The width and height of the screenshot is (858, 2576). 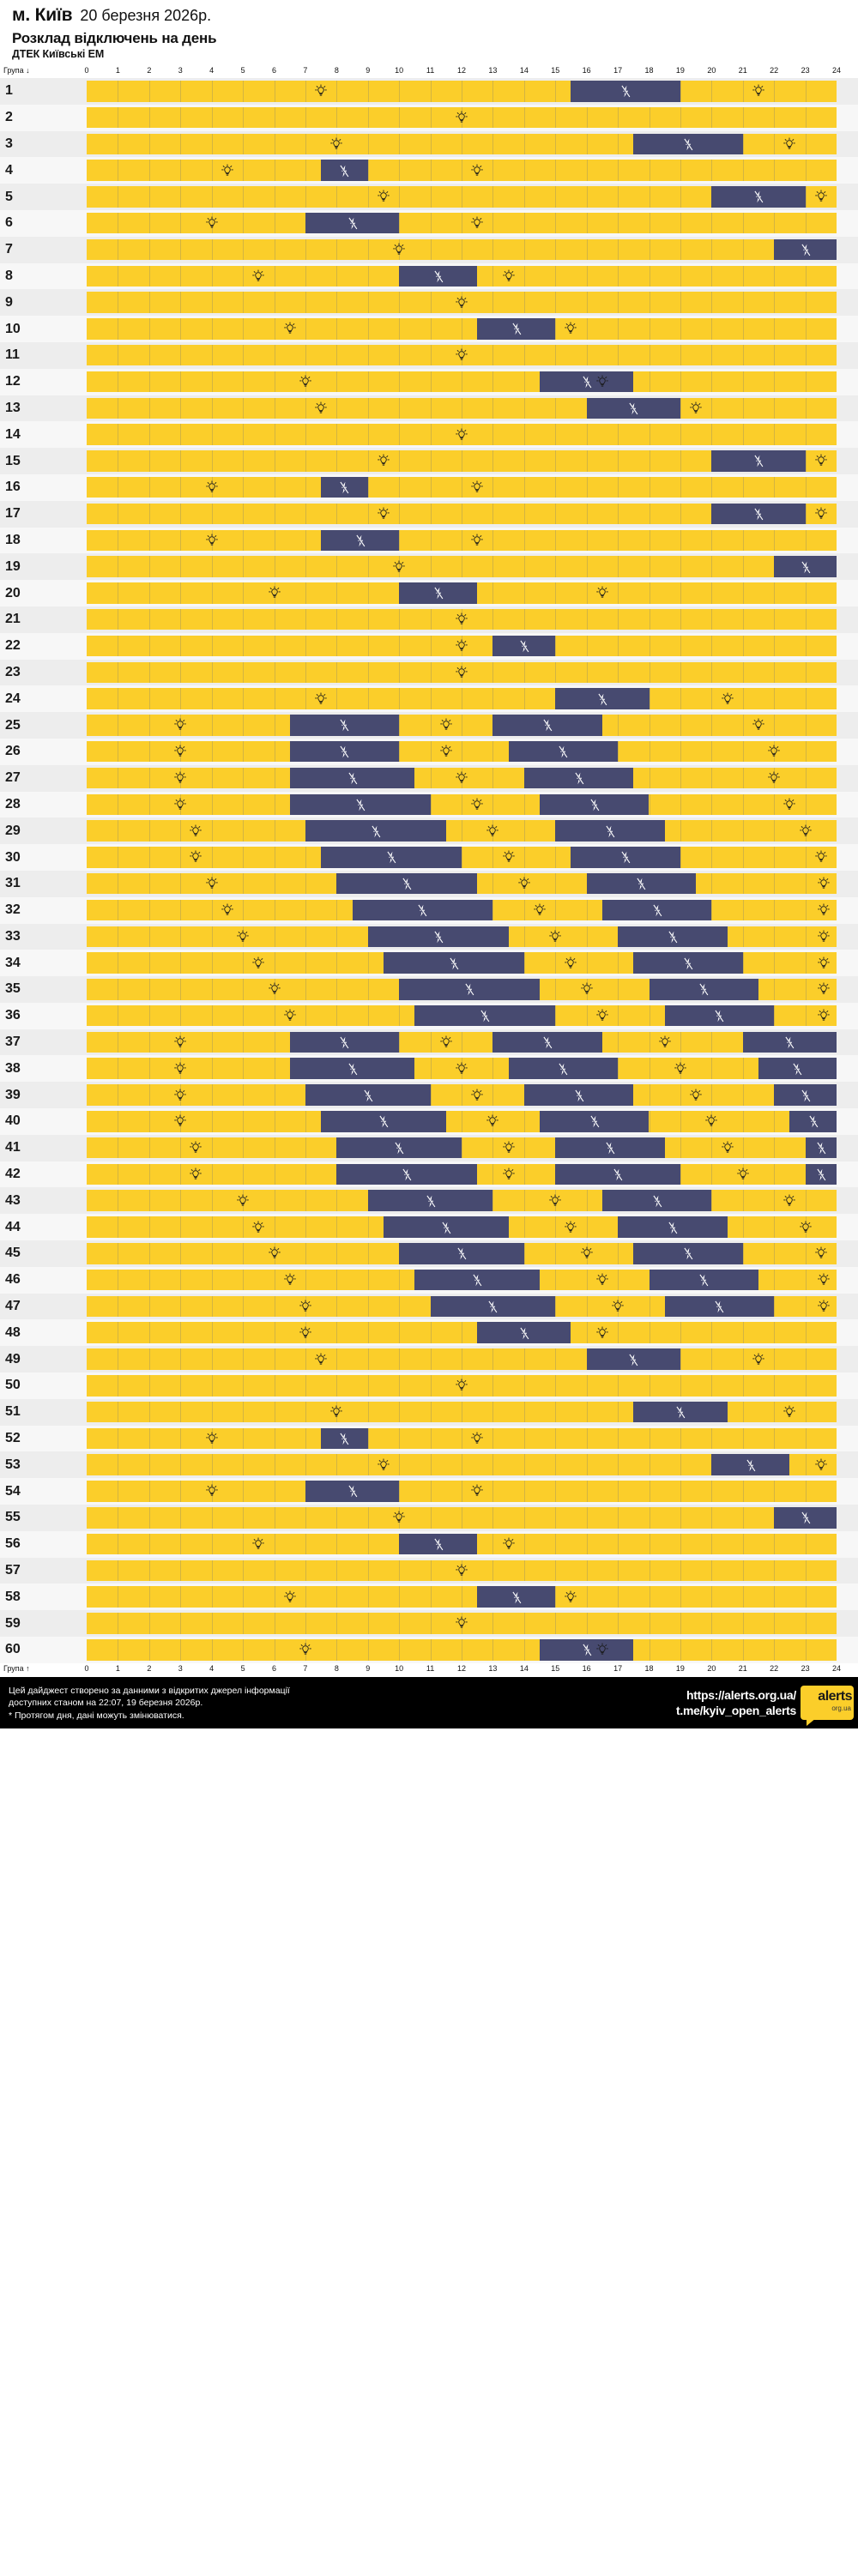 What do you see at coordinates (429, 1491) in the screenshot?
I see `schedule-row: 54` at bounding box center [429, 1491].